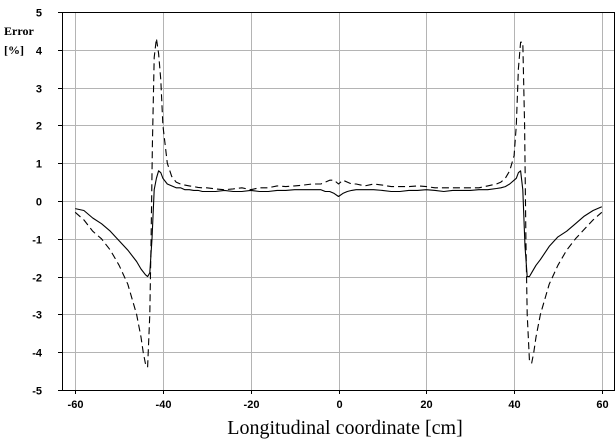 The image size is (616, 439). I want to click on x-tick-label: 20, so click(426, 405).